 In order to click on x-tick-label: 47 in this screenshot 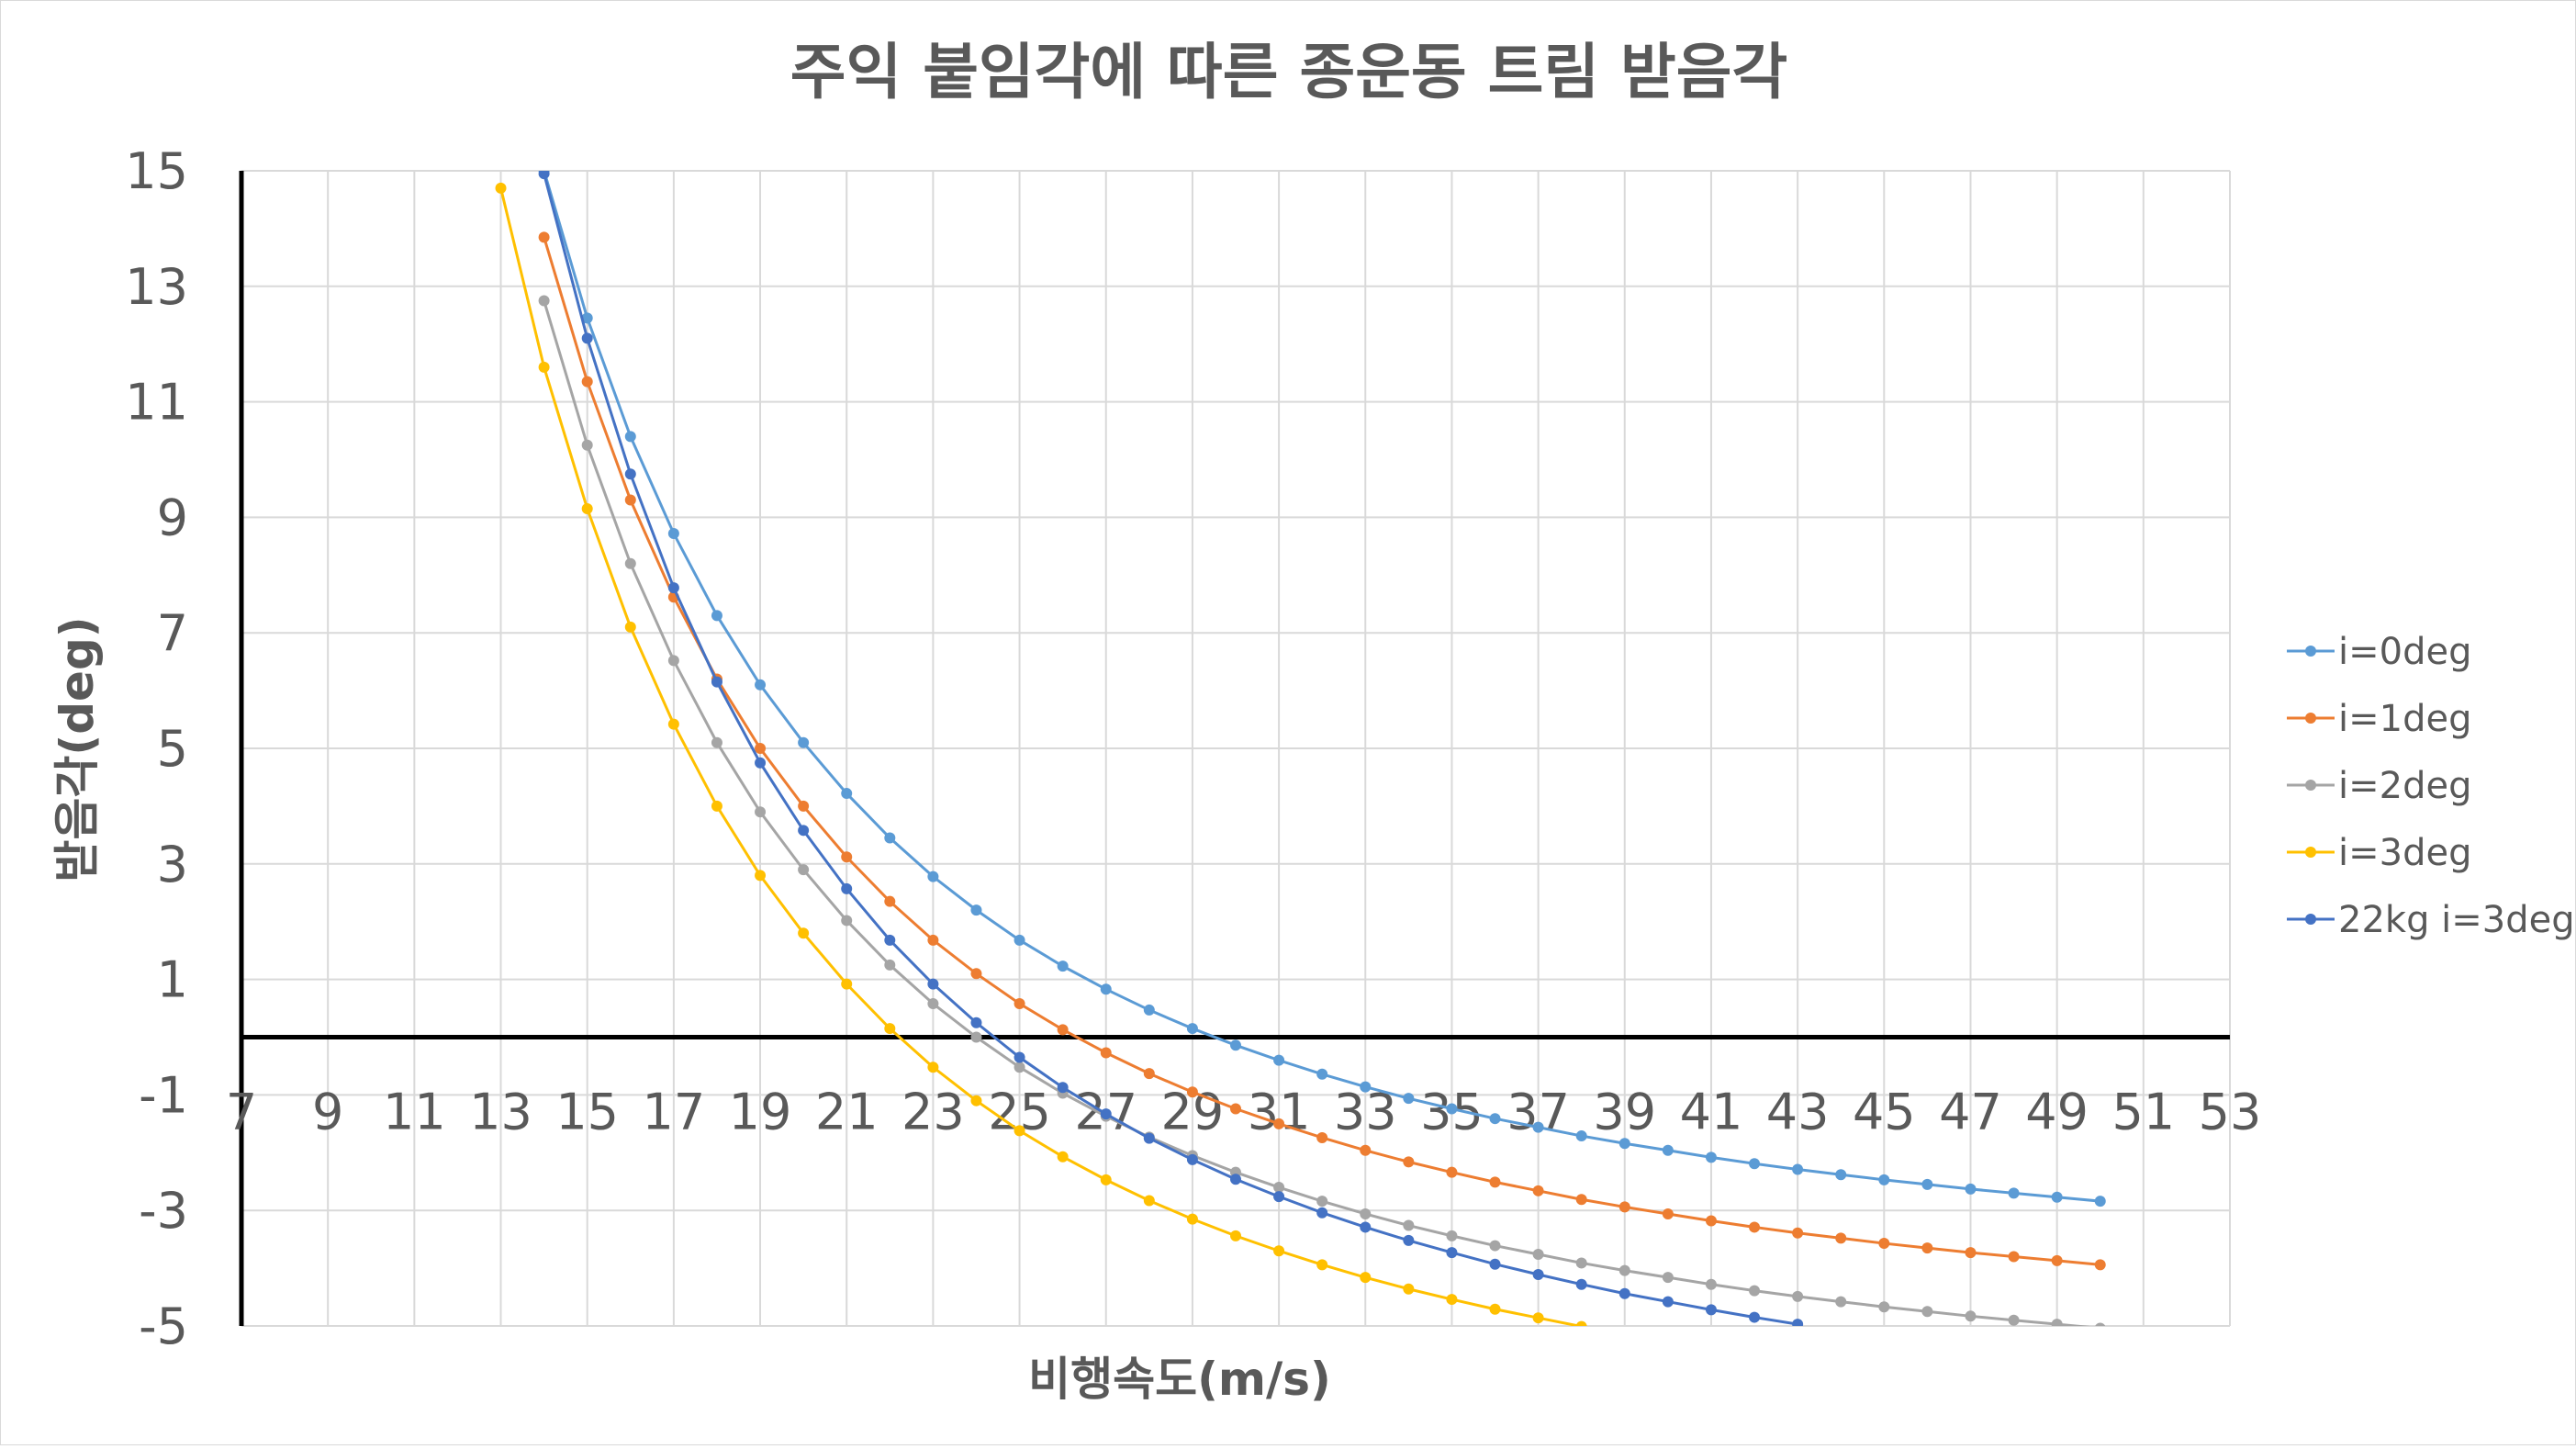, I will do `click(1970, 1112)`.